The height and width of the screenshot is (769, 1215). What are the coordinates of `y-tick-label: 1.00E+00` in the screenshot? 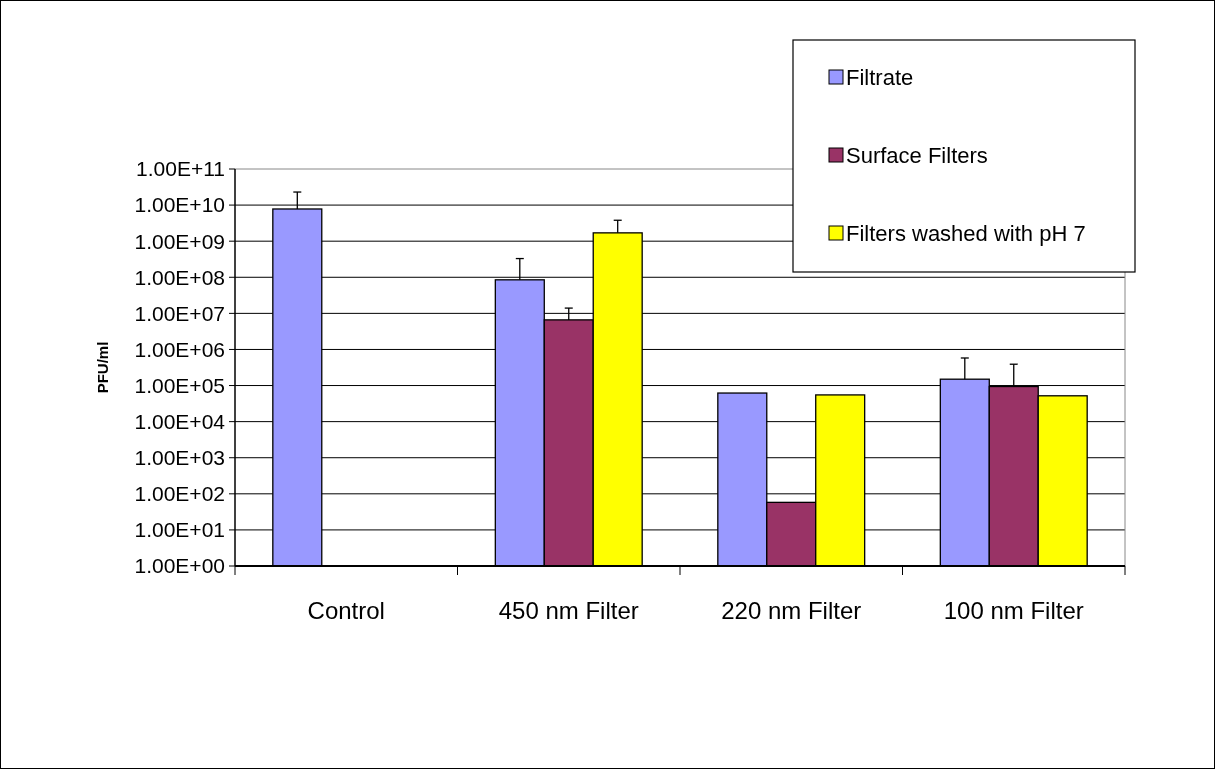 It's located at (179, 566).